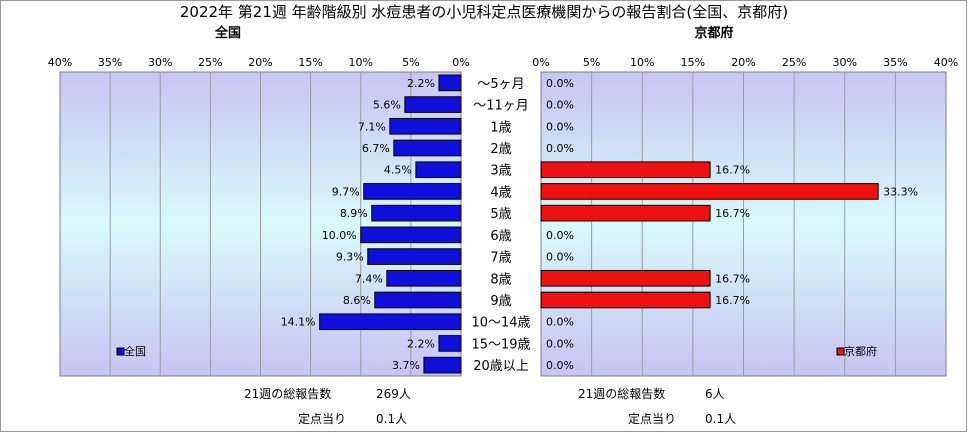 The image size is (968, 432). Describe the element at coordinates (845, 62) in the screenshot. I see `x-tick-label: 30%` at that location.